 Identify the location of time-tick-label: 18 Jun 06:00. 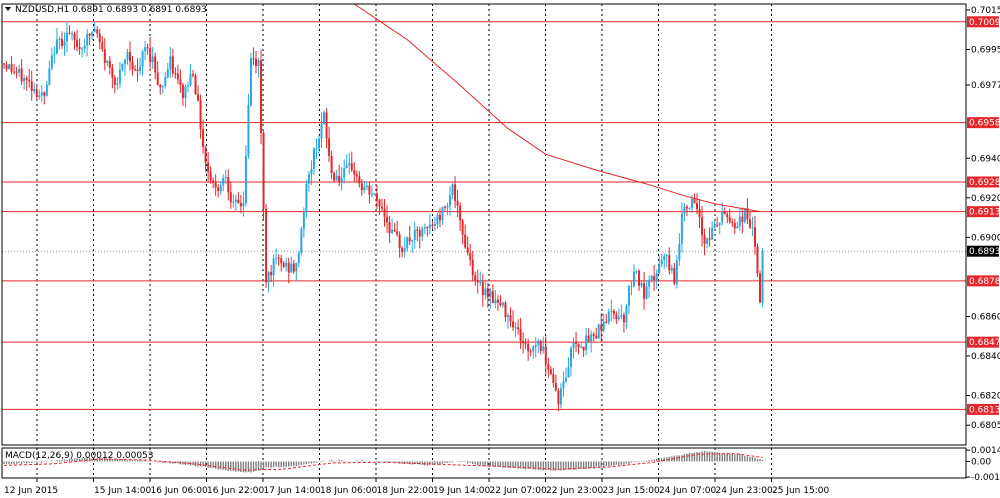
(348, 491).